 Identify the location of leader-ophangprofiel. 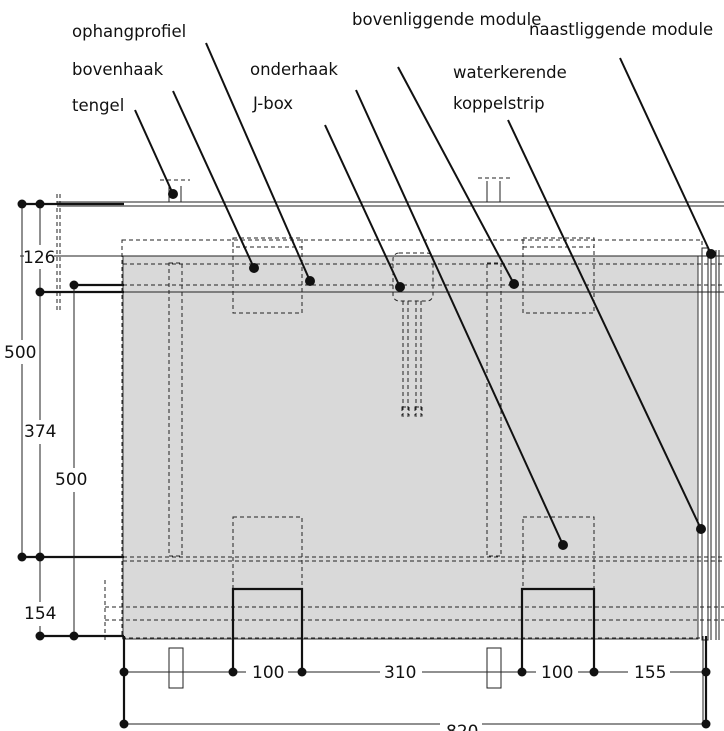
(258, 162).